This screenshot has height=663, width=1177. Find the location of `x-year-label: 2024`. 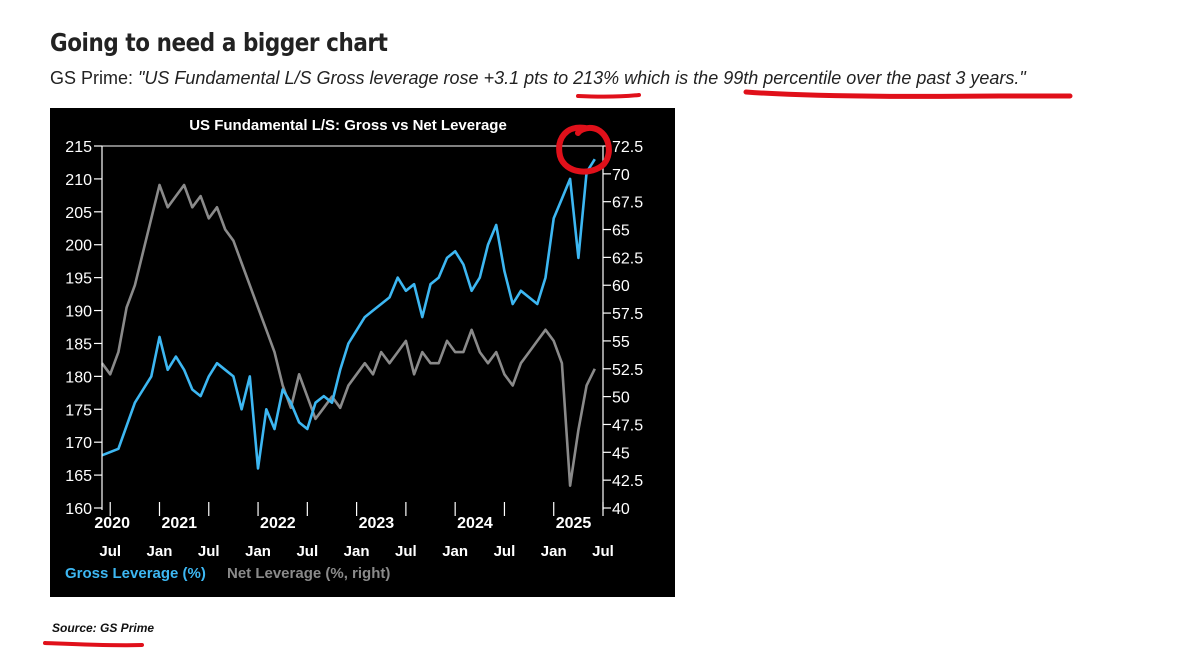

x-year-label: 2024 is located at coordinates (475, 523).